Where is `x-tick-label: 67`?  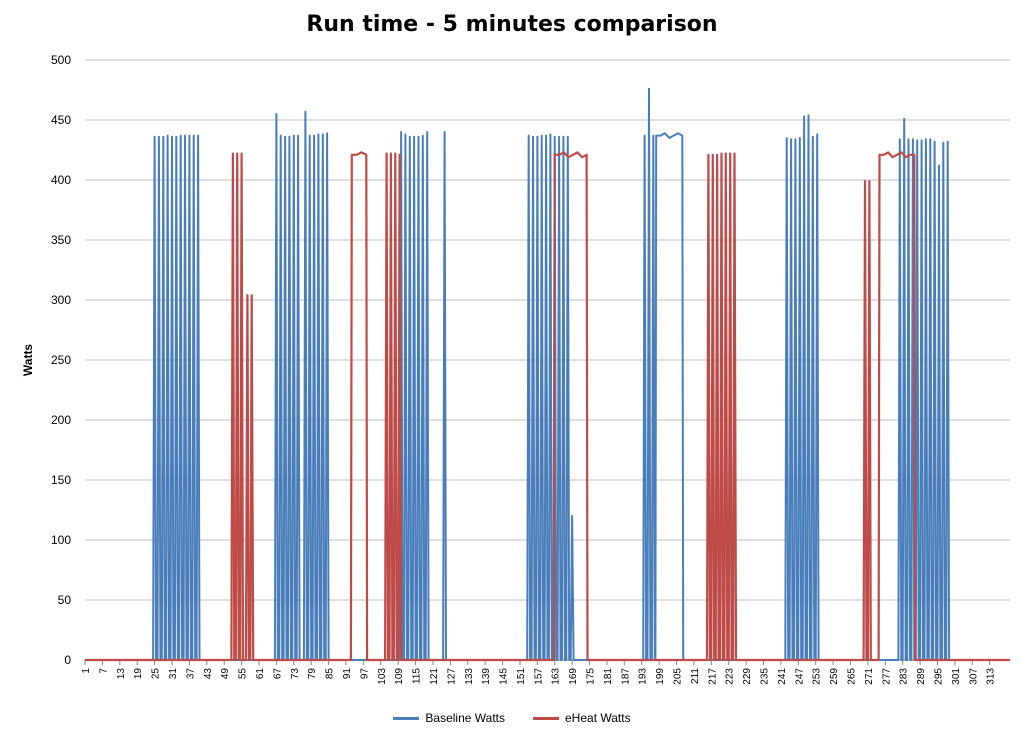
x-tick-label: 67 is located at coordinates (277, 674).